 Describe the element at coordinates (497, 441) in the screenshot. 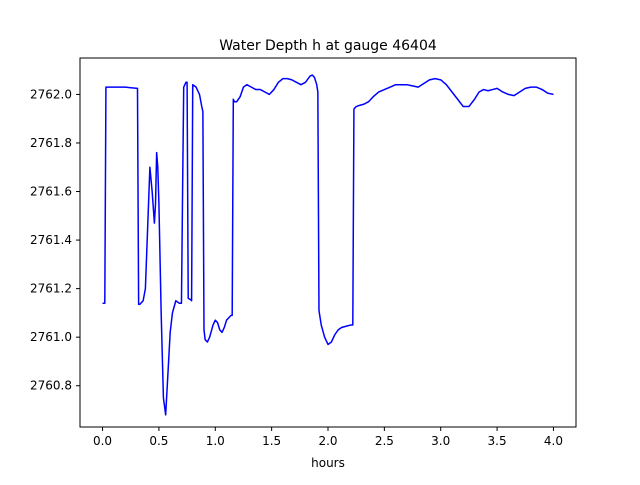

I see `x-tick-label: 3.5` at that location.